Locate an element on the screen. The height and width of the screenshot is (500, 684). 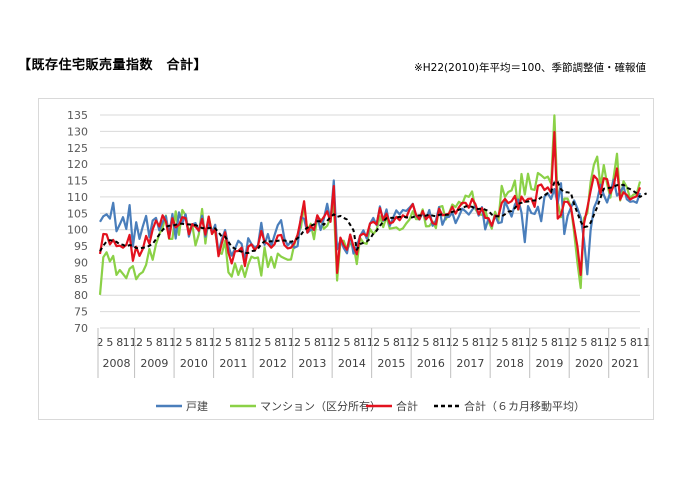
legend-label: 合計（６カ月移動平均） is located at coordinates (524, 406).